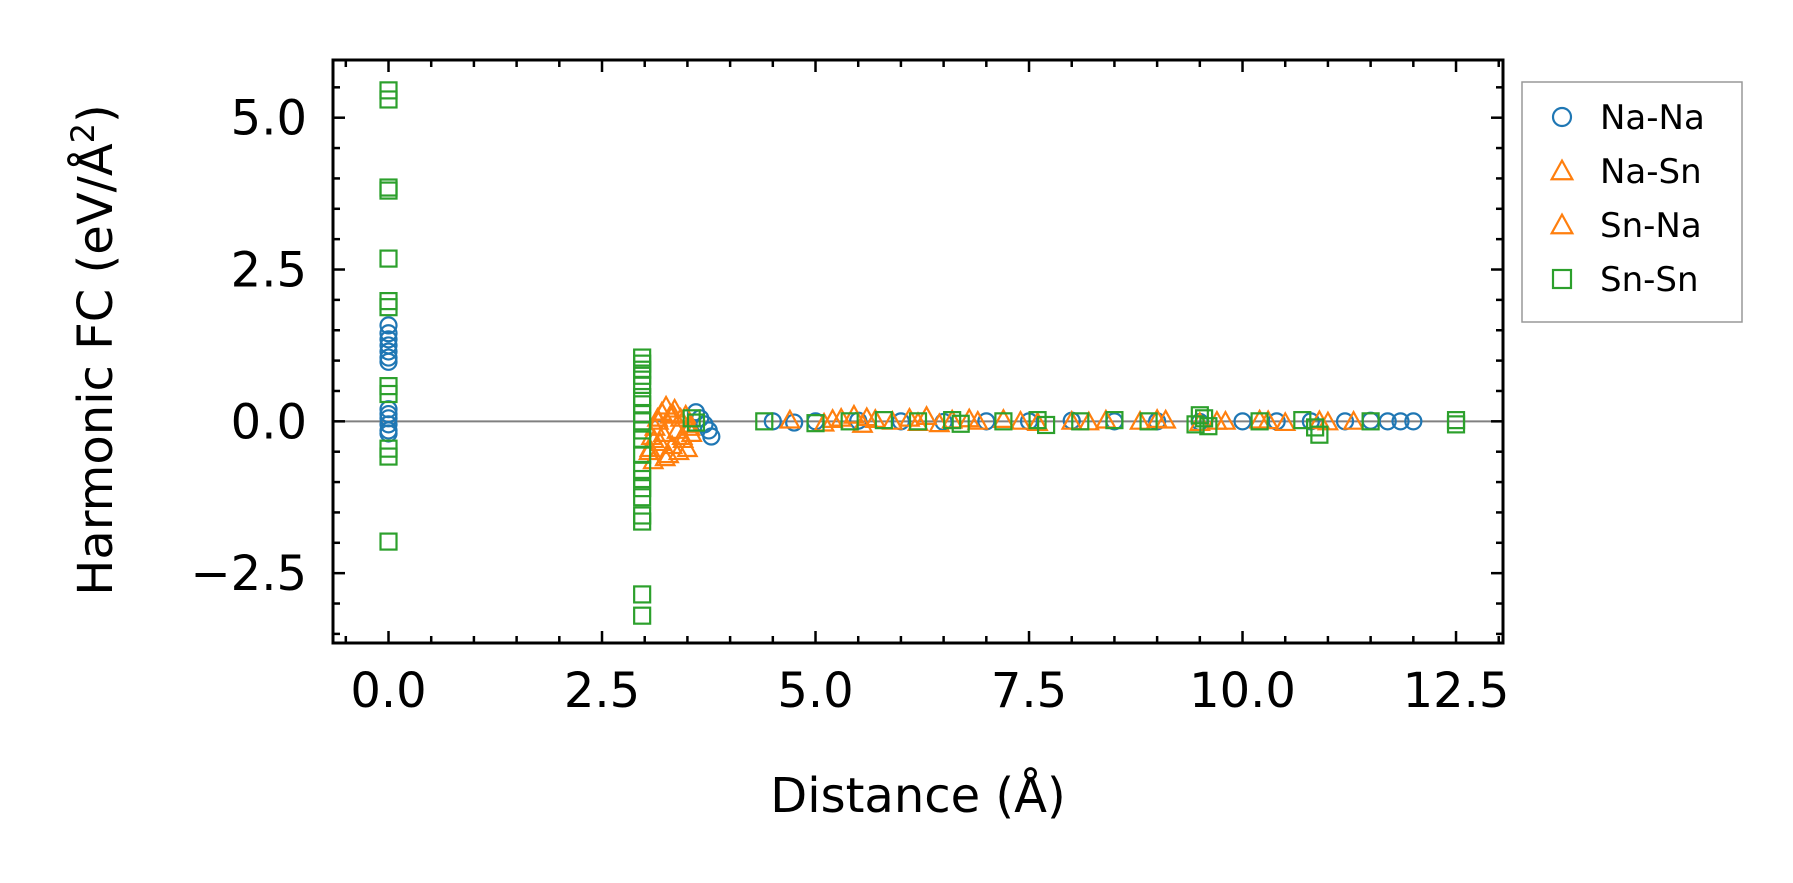  What do you see at coordinates (815, 691) in the screenshot?
I see `x-tick-label: 5.0` at bounding box center [815, 691].